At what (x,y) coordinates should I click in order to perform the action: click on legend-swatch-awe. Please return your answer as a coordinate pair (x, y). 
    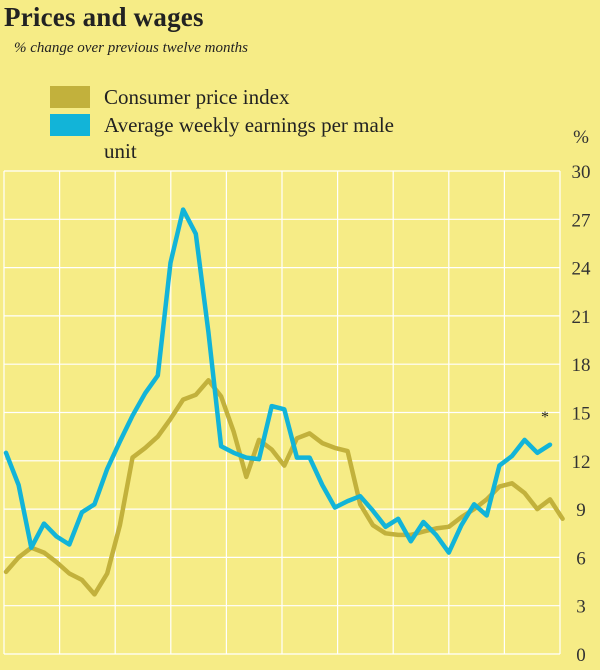
    Looking at the image, I should click on (70, 125).